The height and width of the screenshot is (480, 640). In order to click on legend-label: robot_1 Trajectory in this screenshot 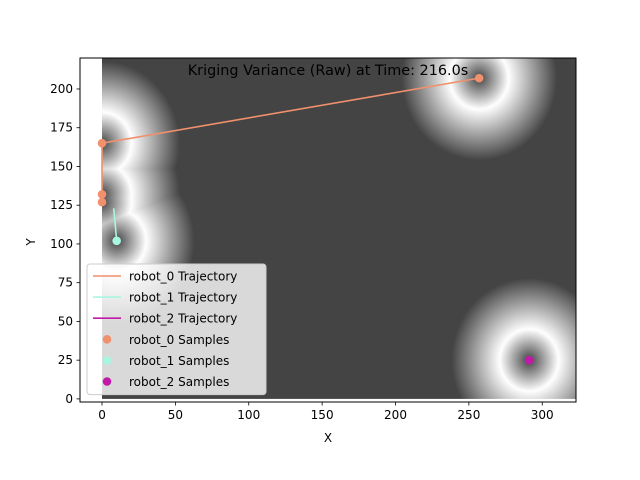, I will do `click(183, 298)`.